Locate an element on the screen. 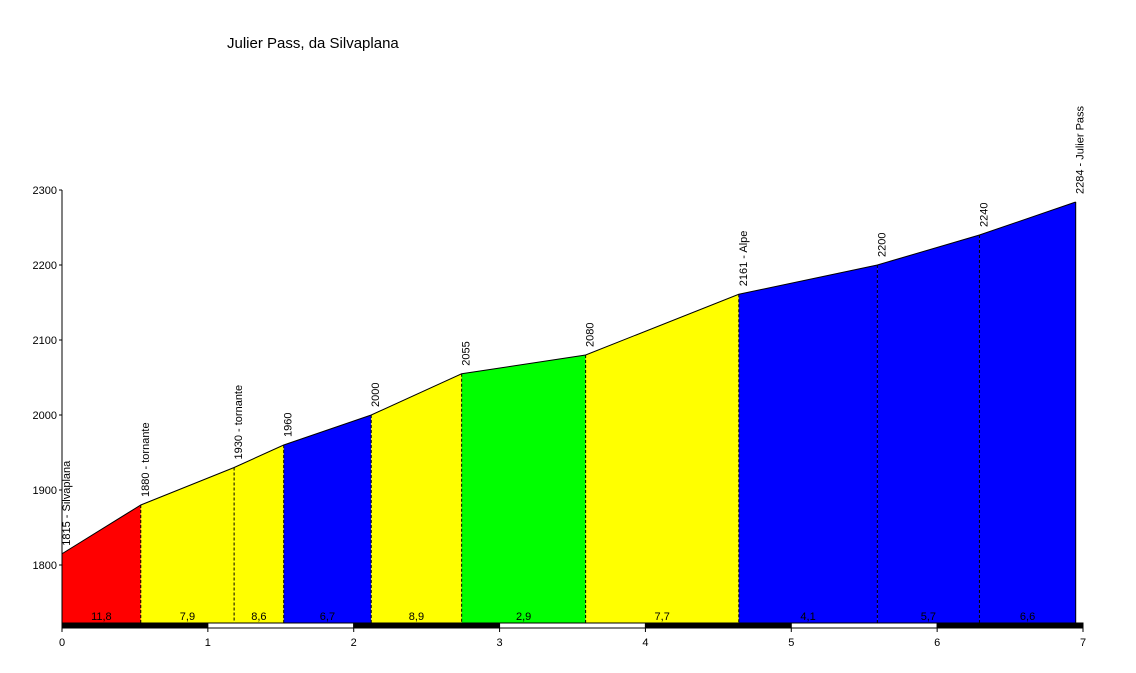 The width and height of the screenshot is (1136, 673). point-label: 2161 - Alpe is located at coordinates (744, 259).